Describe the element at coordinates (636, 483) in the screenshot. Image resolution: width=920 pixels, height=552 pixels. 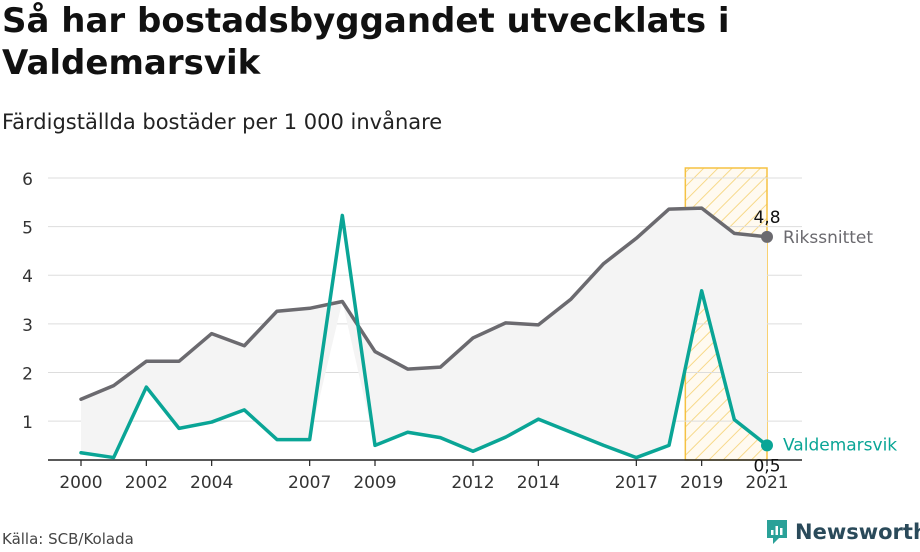
I see `x-tick-label: 2017` at that location.